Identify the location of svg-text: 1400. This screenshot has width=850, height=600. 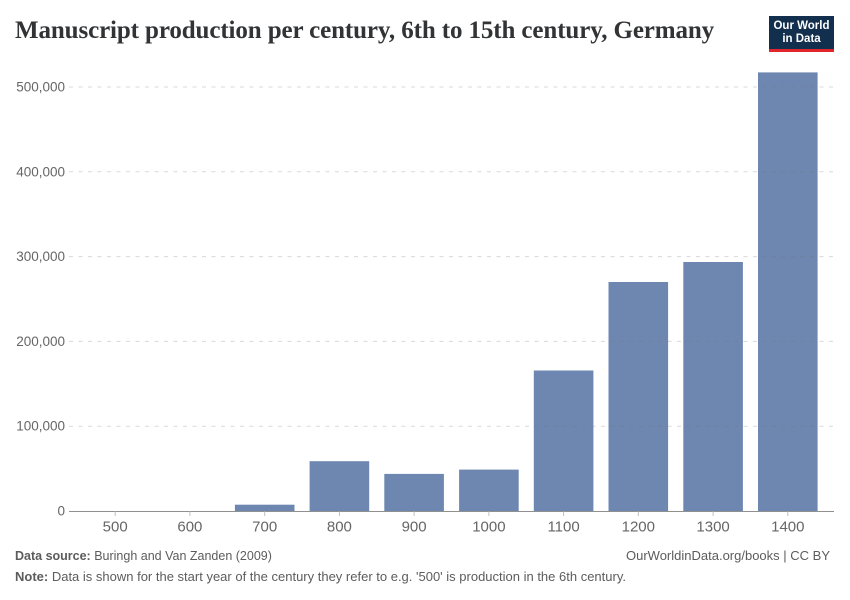
(787, 527).